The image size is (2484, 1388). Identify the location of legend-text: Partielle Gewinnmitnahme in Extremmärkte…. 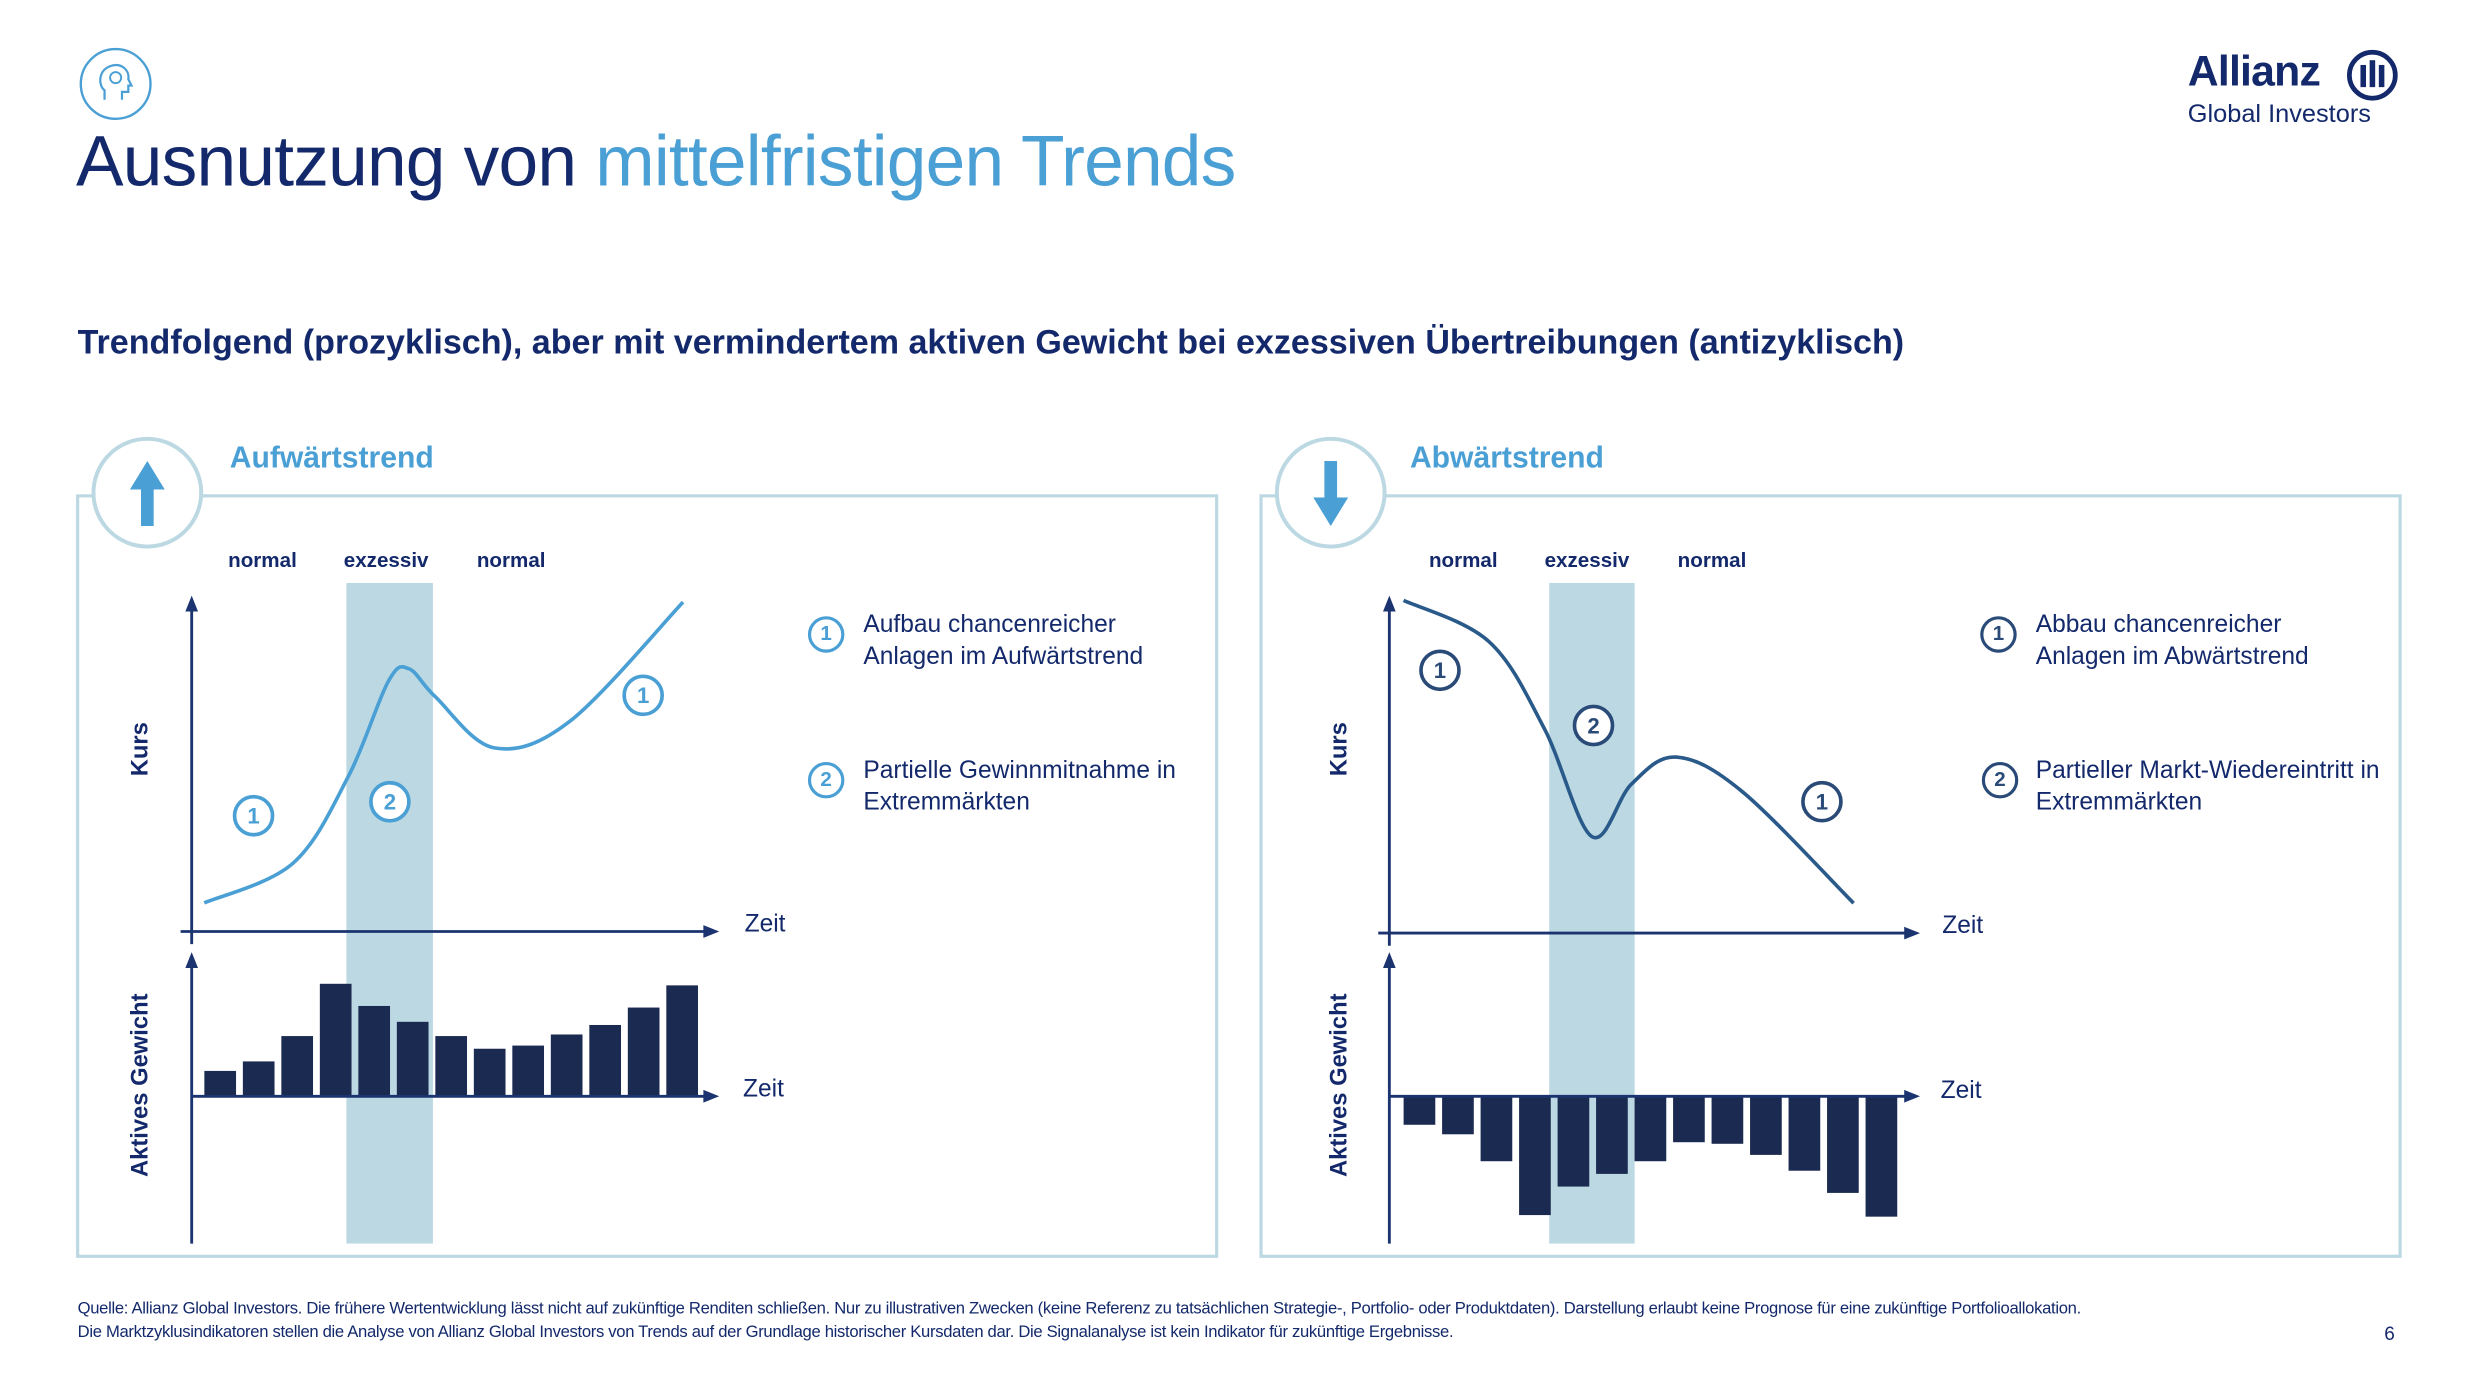
(1019, 786).